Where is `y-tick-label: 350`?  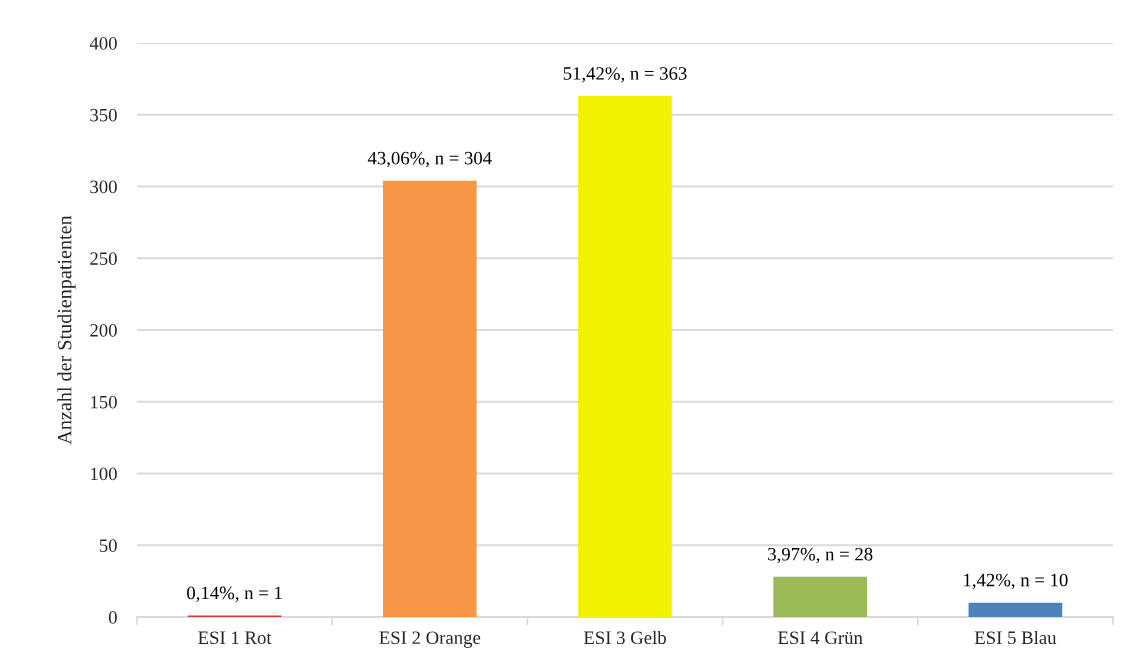 y-tick-label: 350 is located at coordinates (103, 115).